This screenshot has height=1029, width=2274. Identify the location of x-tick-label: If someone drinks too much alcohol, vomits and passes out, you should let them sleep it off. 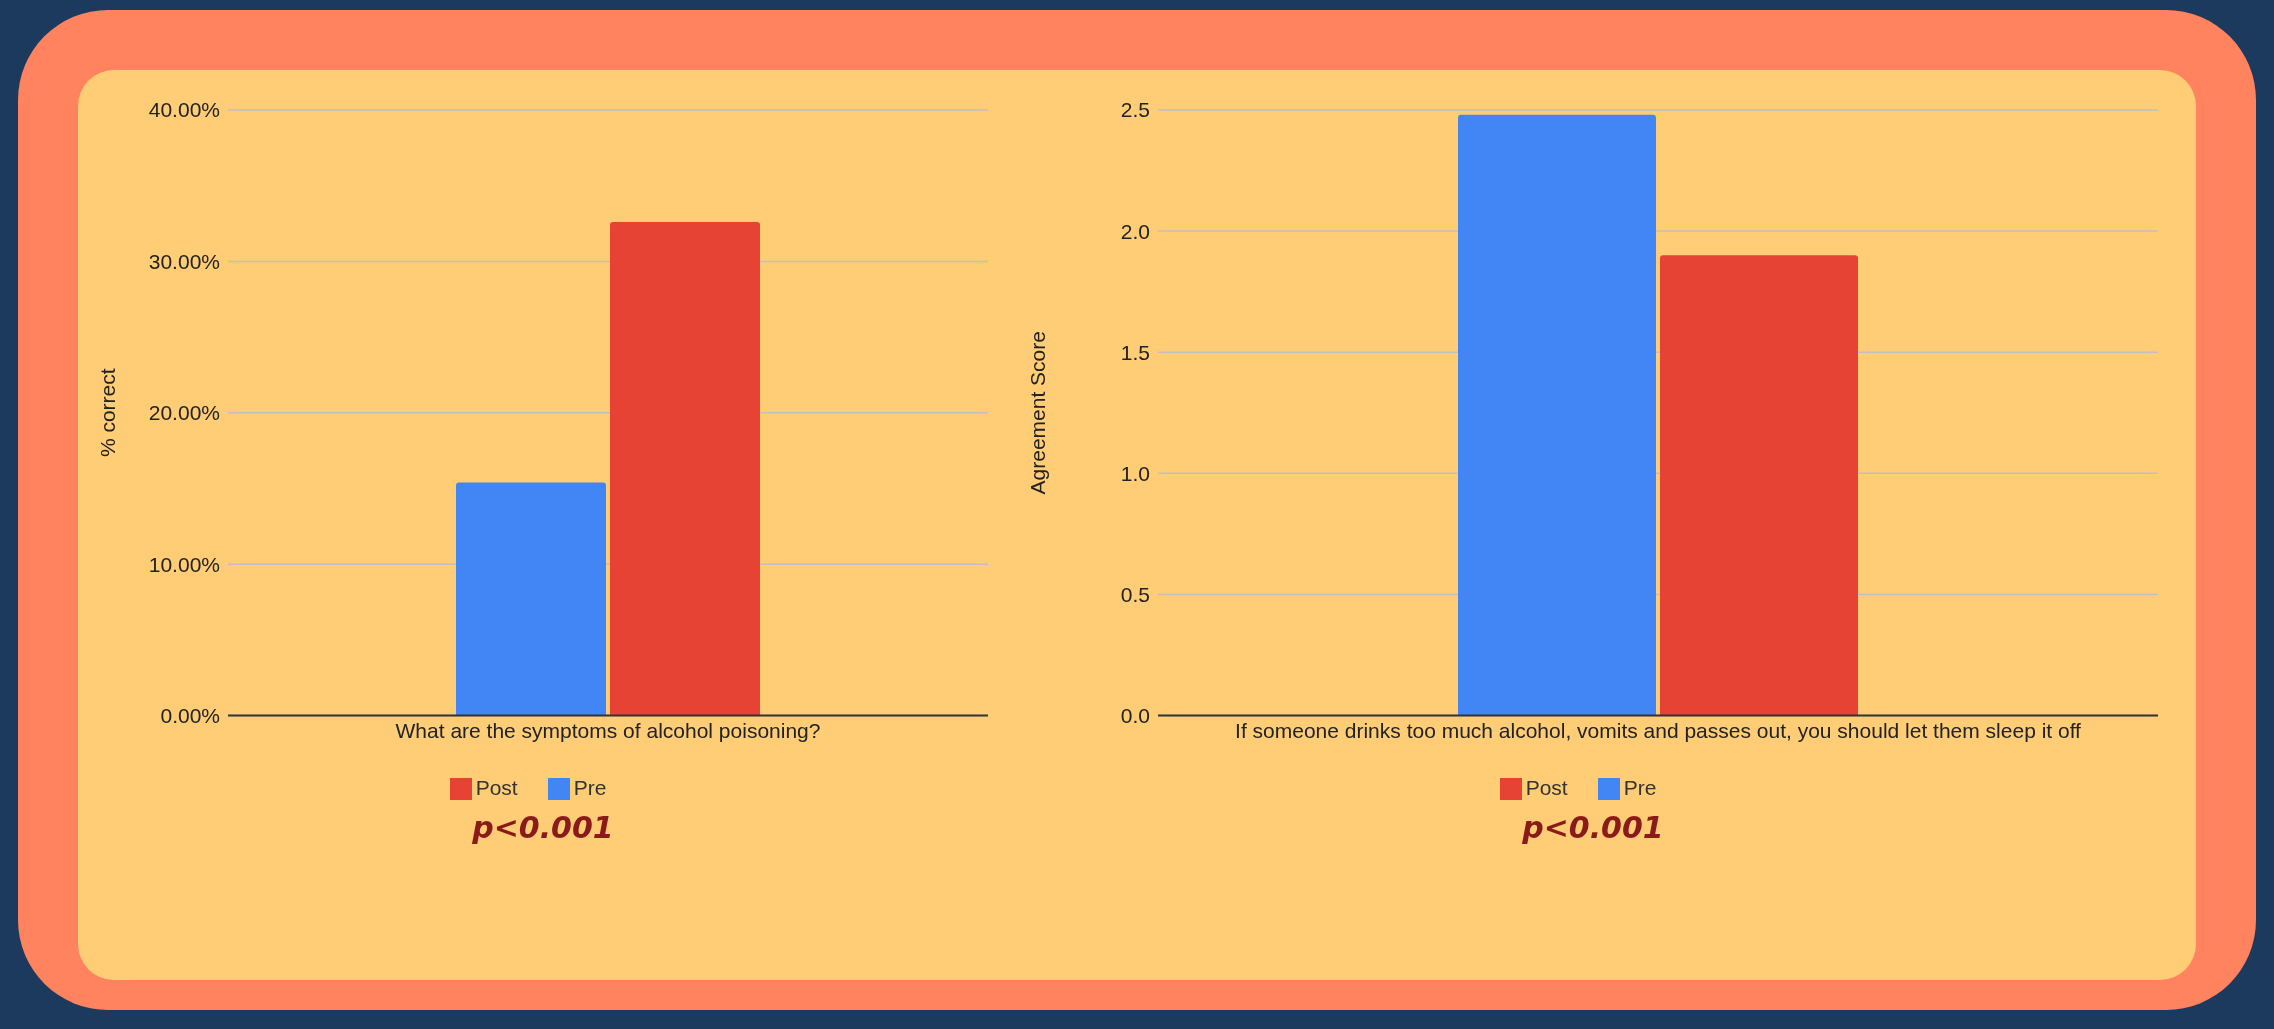
(1658, 731).